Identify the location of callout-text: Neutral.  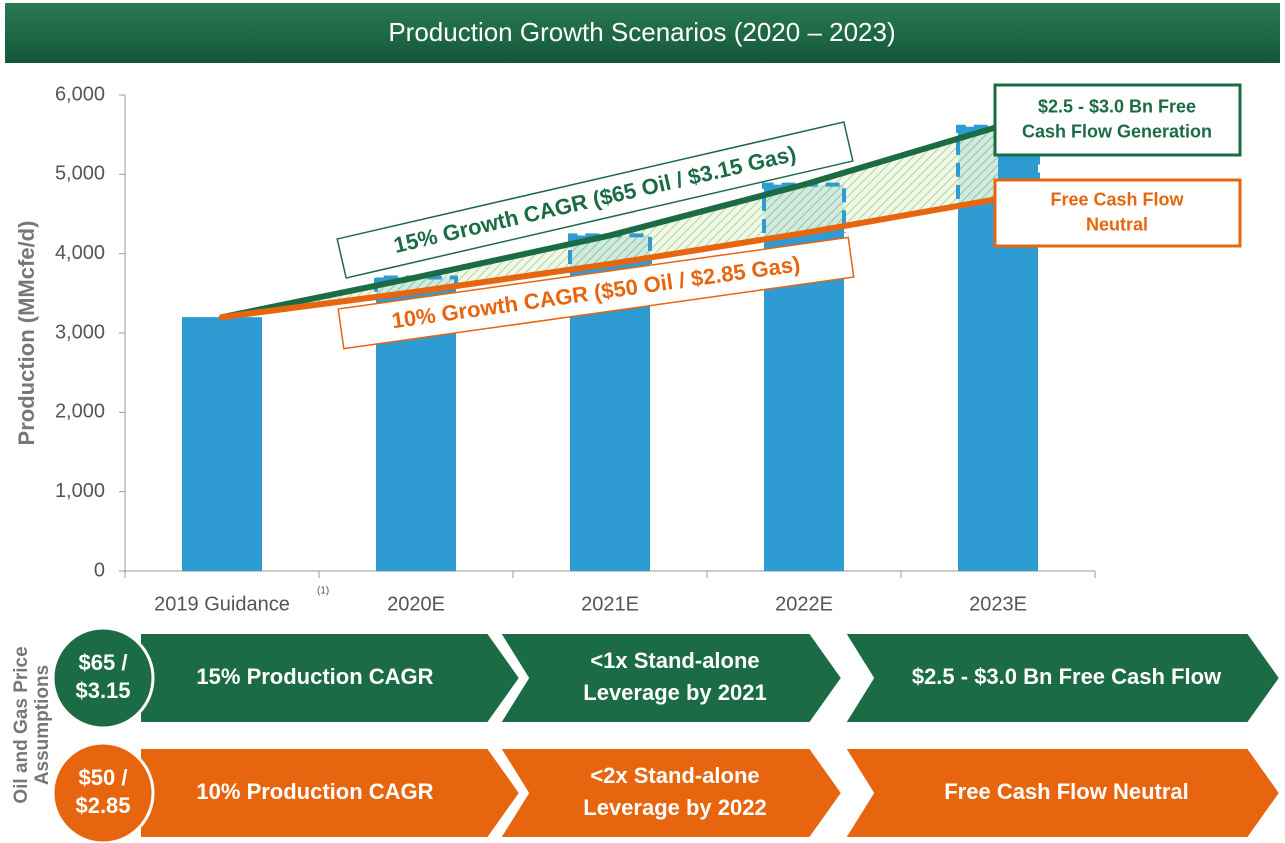
(1117, 224).